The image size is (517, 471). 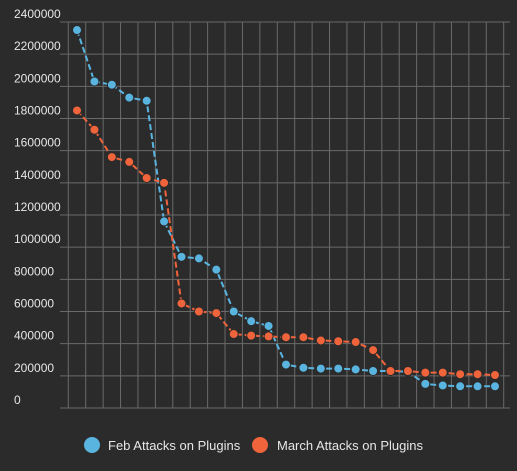 I want to click on y-tick-label: 400000, so click(x=34, y=336).